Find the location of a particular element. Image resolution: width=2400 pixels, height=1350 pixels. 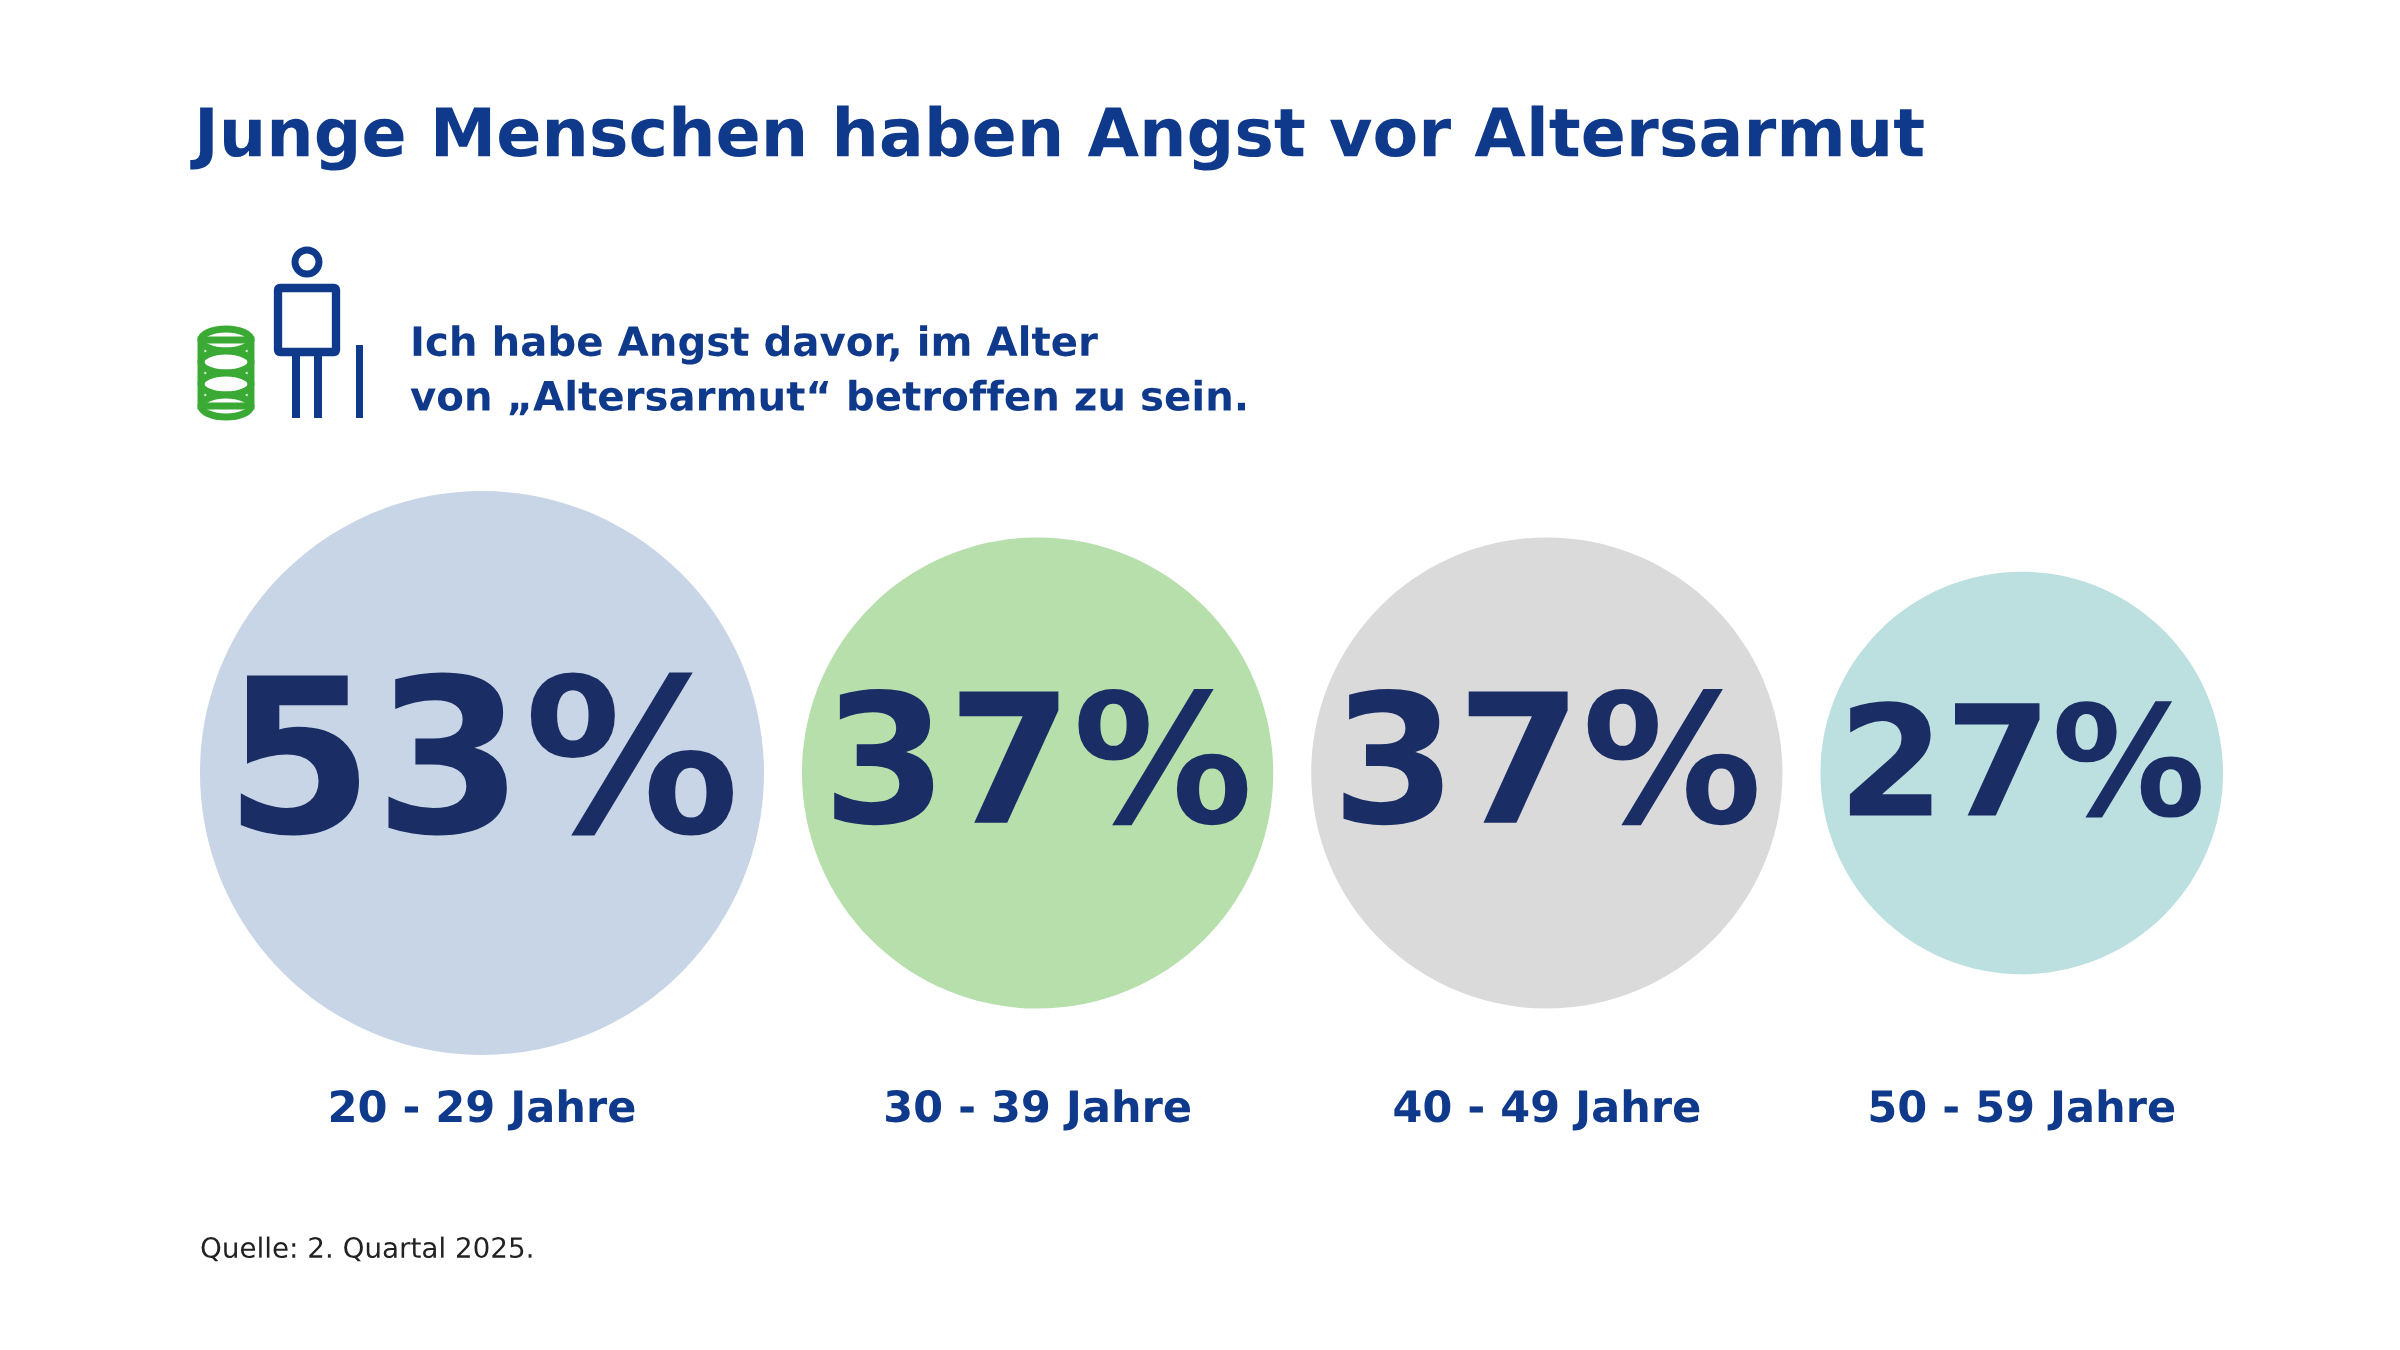

data-label: 53% is located at coordinates (486, 754).